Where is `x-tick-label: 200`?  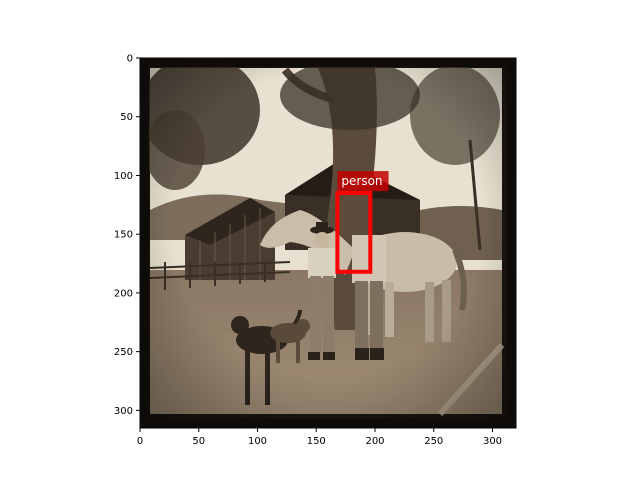
x-tick-label: 200 is located at coordinates (374, 441).